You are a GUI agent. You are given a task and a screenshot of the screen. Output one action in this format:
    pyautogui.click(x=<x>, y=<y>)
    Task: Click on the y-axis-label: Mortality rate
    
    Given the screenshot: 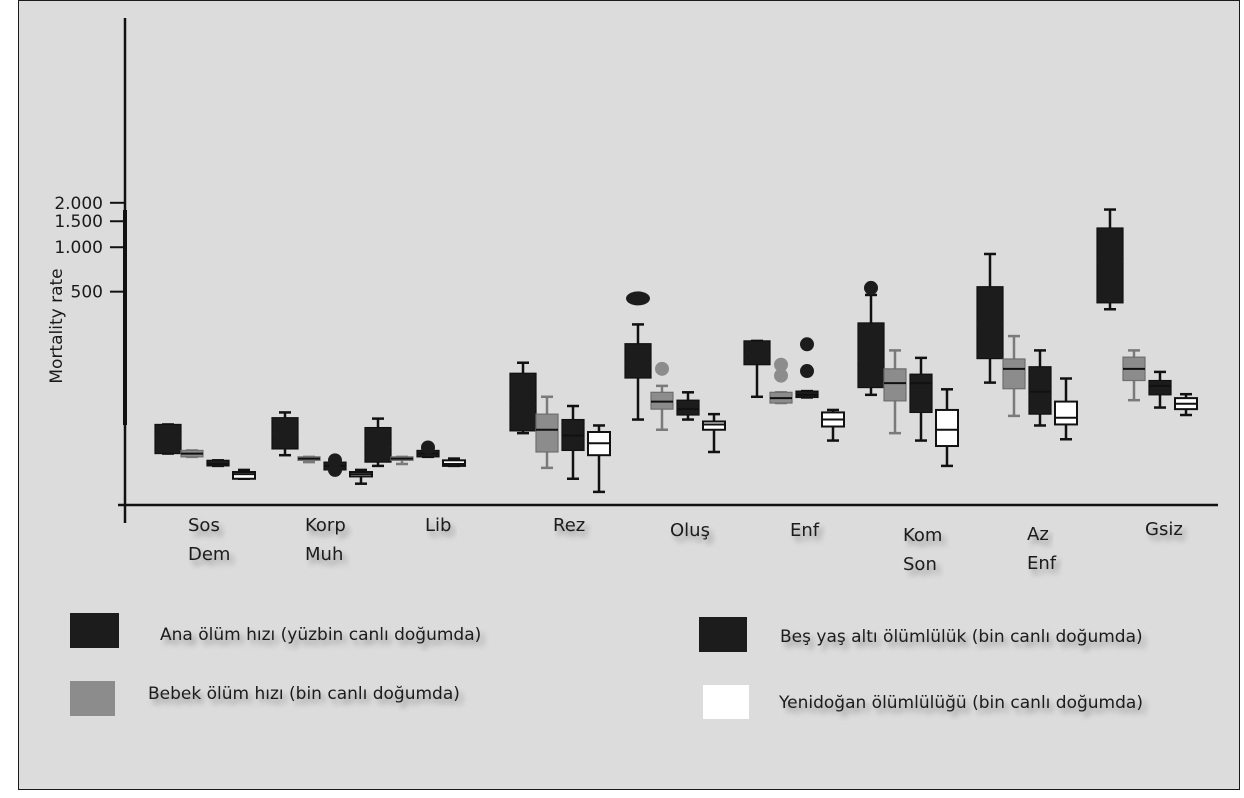 What is the action you would take?
    pyautogui.click(x=57, y=325)
    